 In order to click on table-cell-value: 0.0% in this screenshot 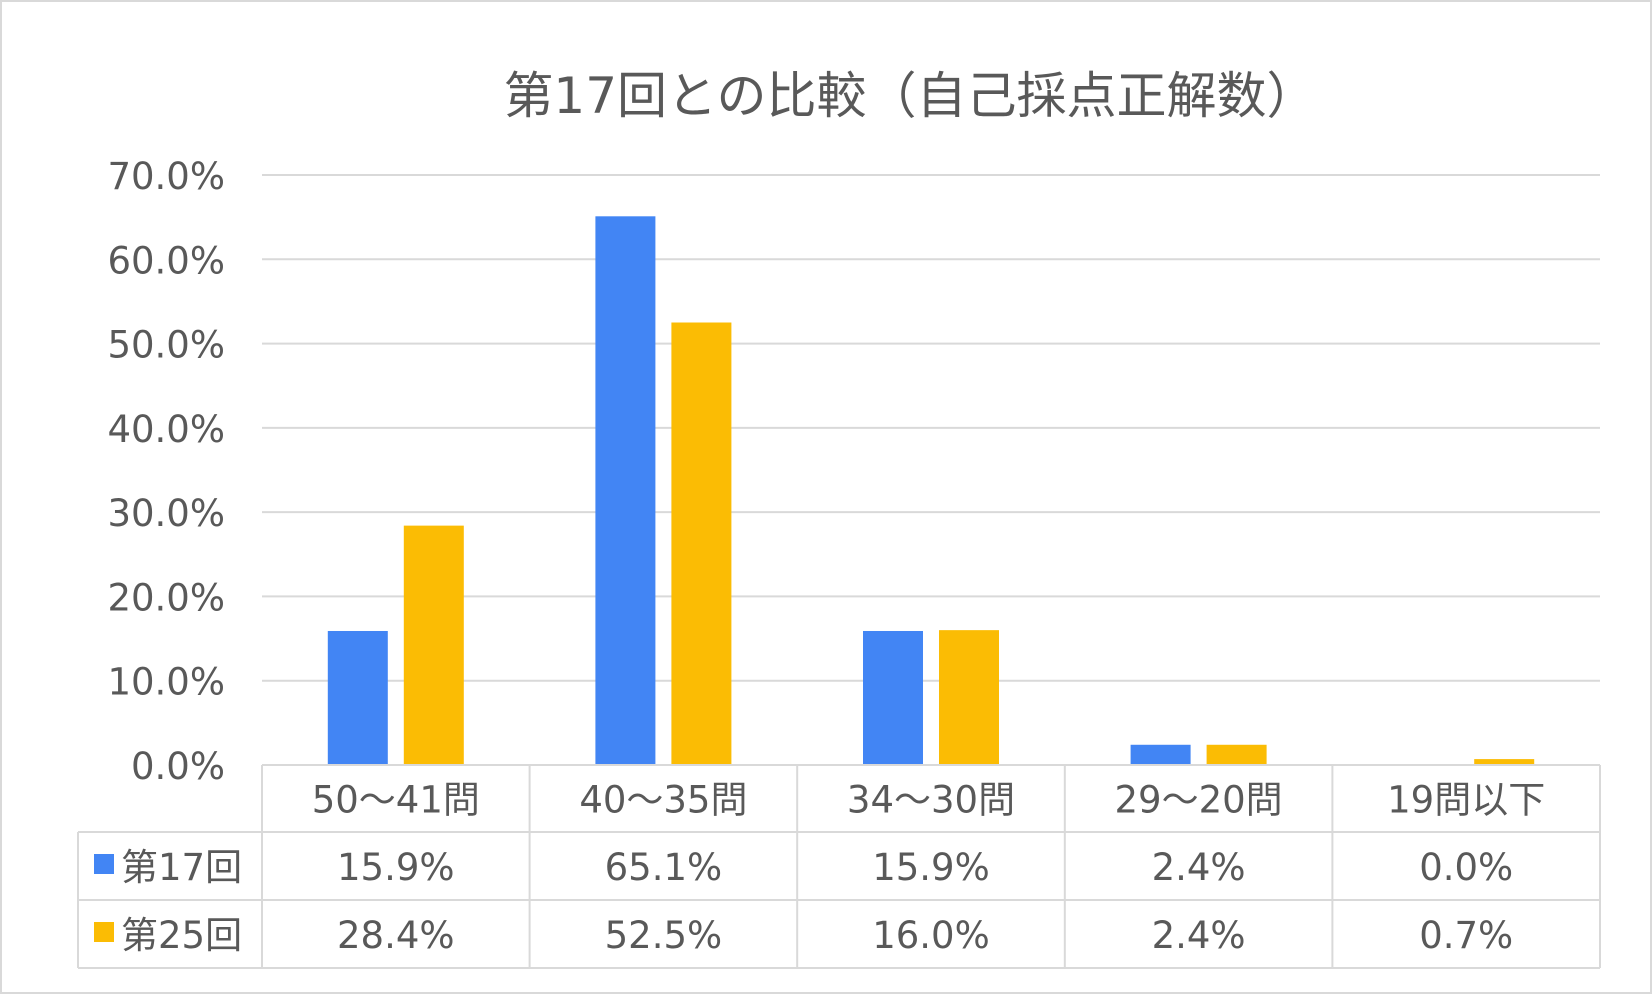, I will do `click(1466, 867)`.